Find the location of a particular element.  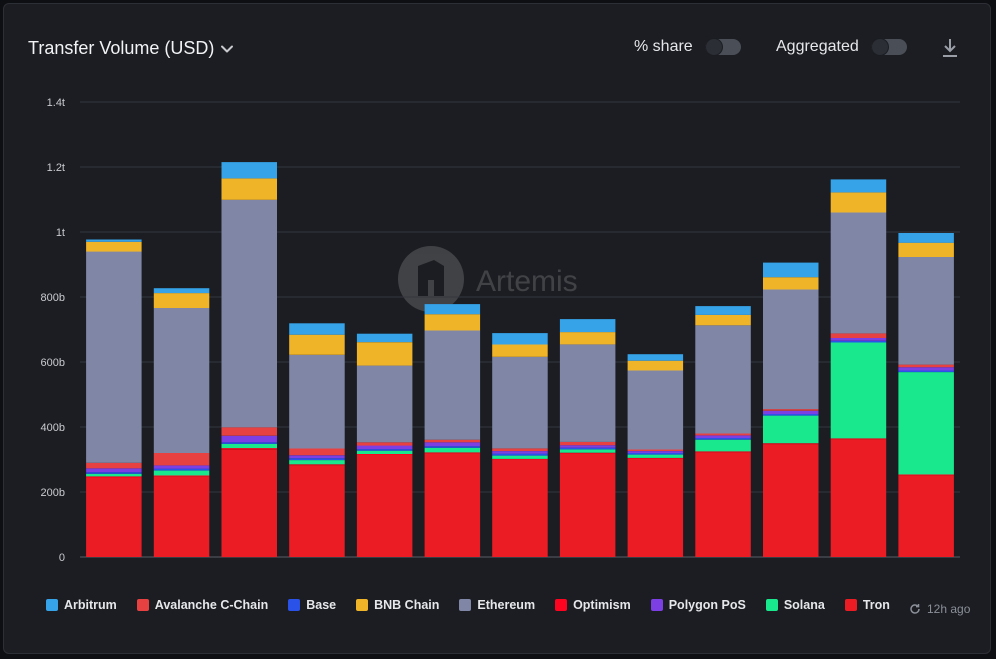

download-icon is located at coordinates (950, 48).